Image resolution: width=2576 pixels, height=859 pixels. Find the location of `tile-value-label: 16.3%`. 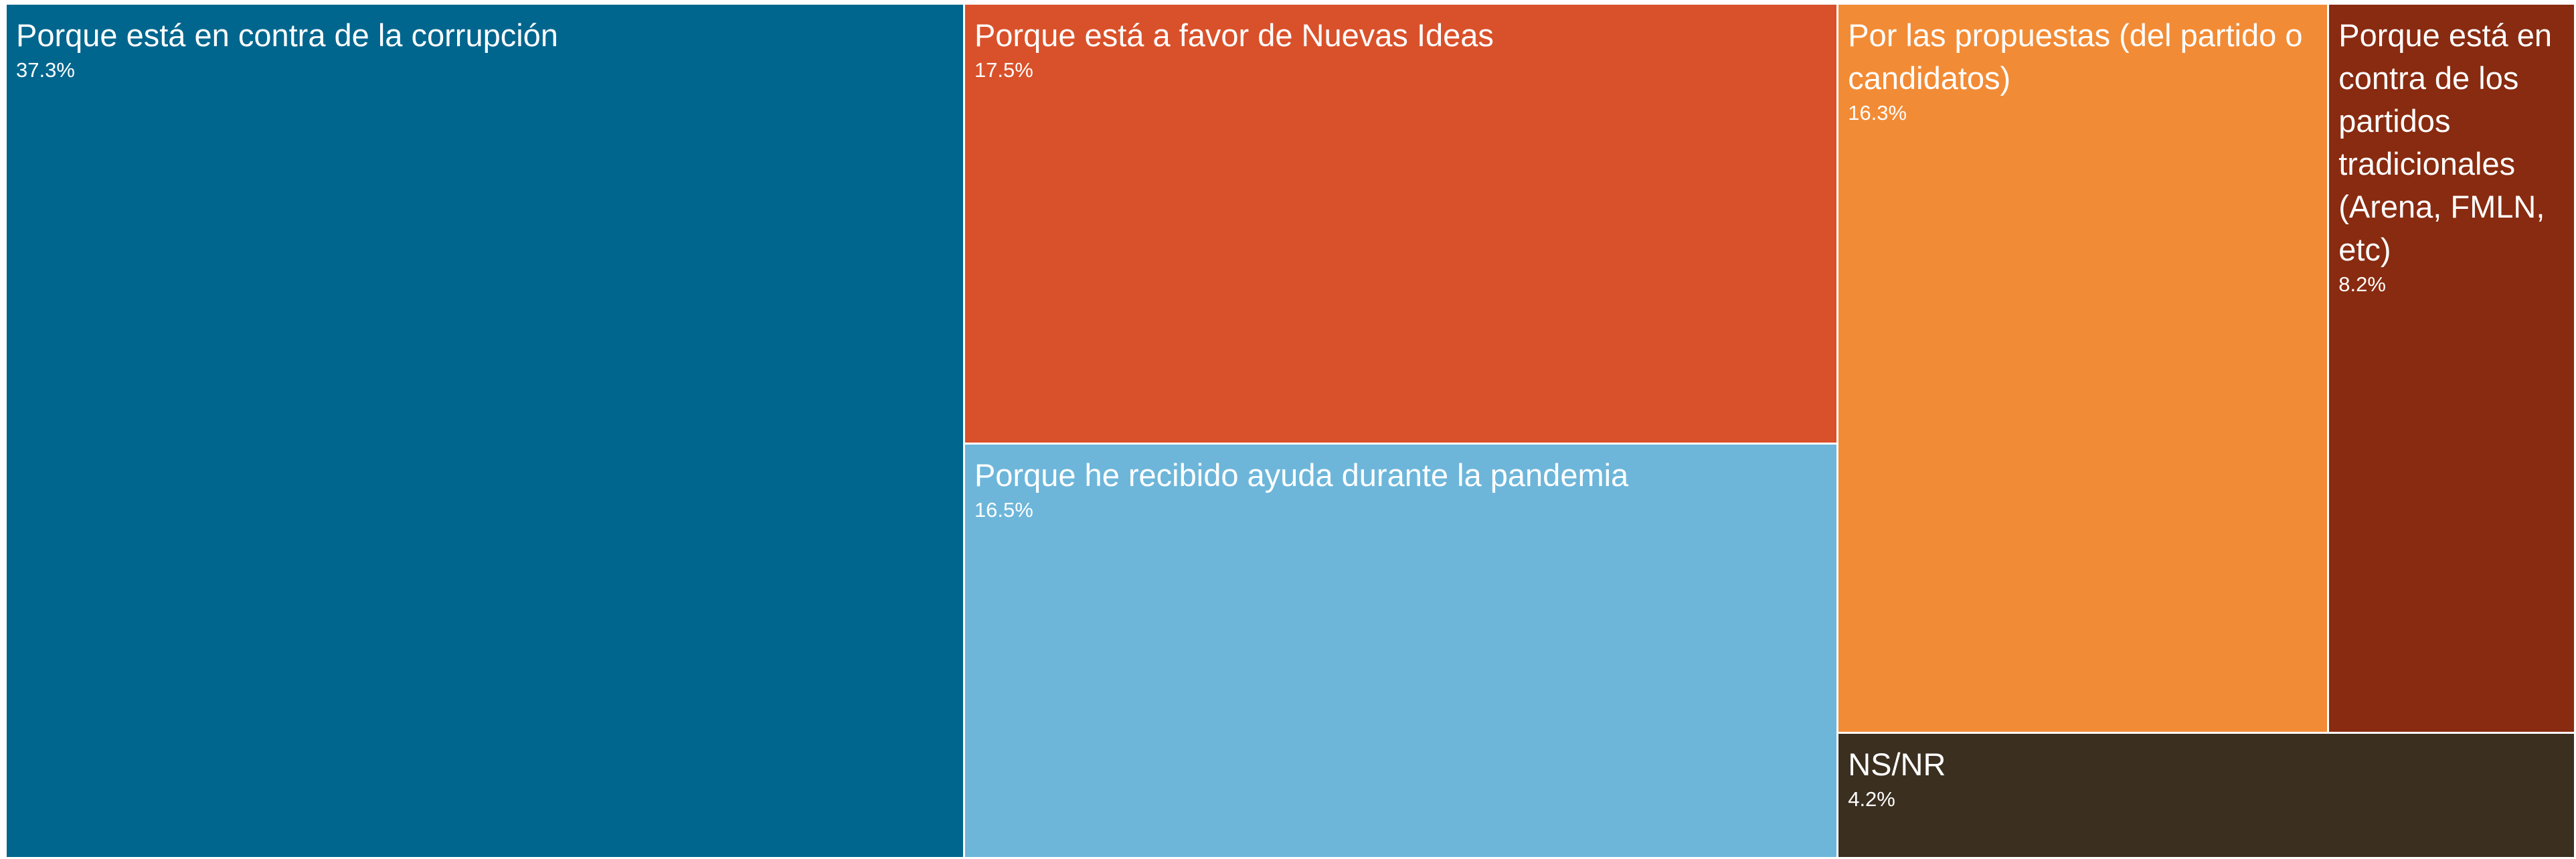

tile-value-label: 16.3% is located at coordinates (1877, 113).